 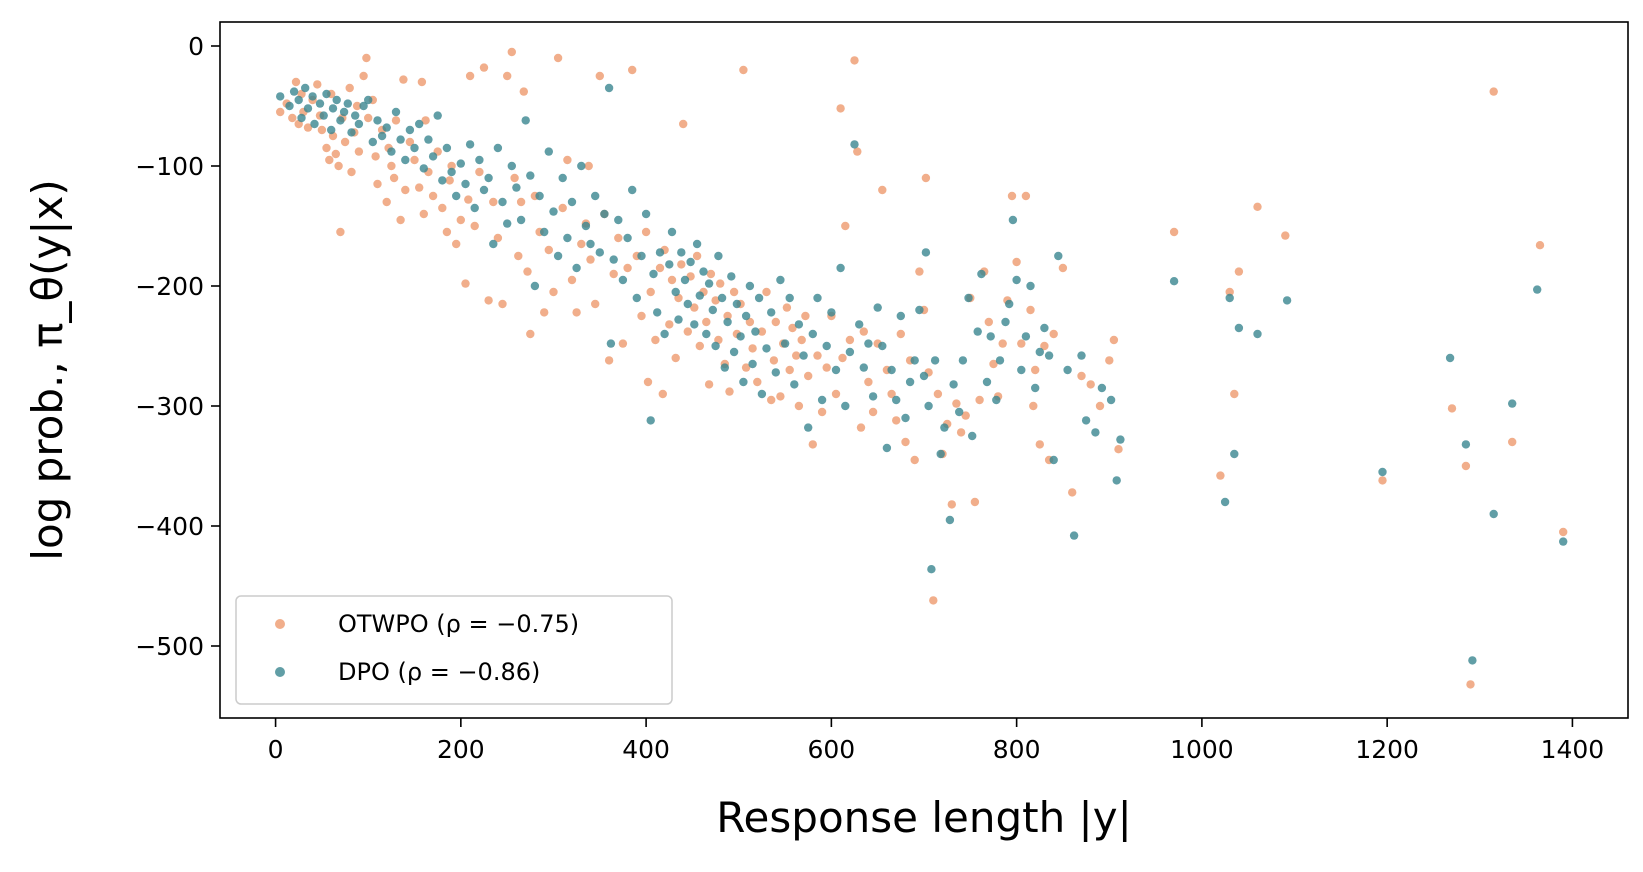 I want to click on x-tick-label: 0, so click(x=276, y=749).